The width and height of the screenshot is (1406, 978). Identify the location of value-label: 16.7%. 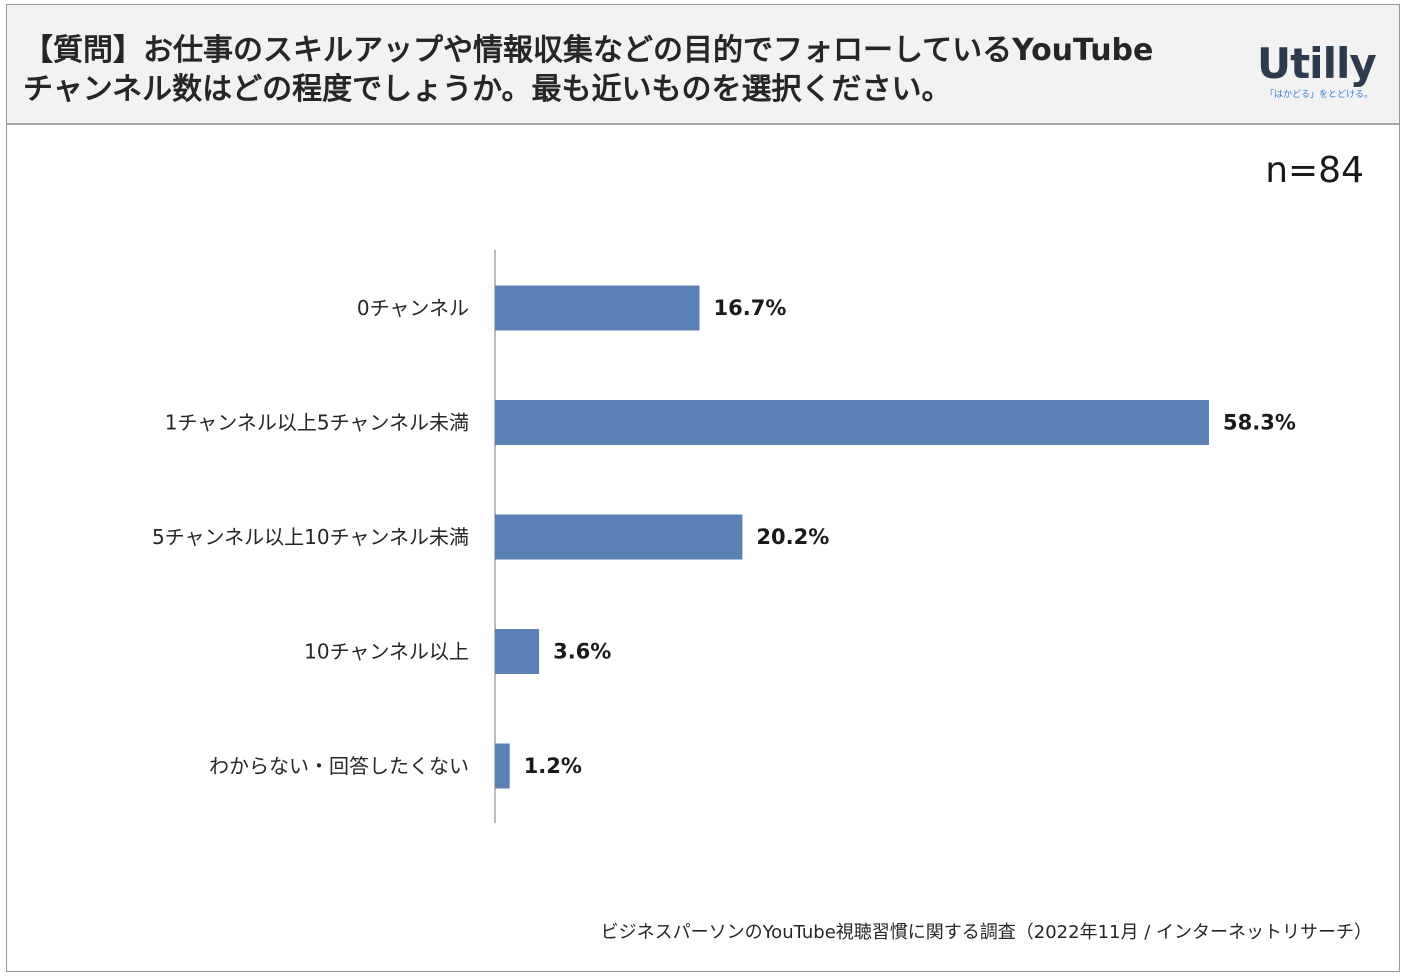
(750, 308).